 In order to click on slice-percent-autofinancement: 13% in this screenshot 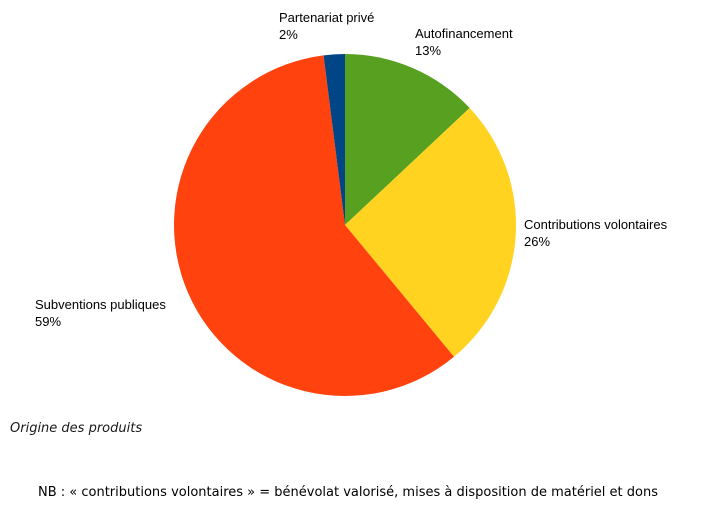, I will do `click(428, 50)`.